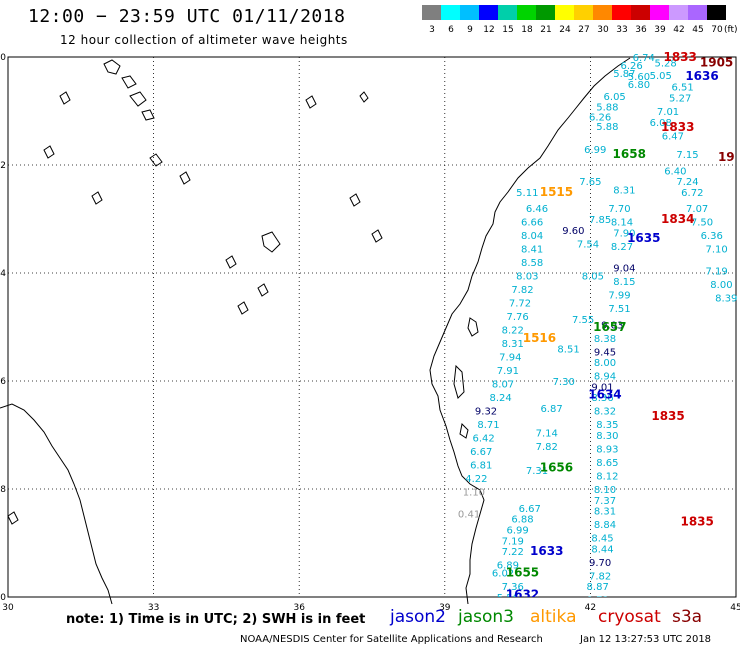 This screenshot has height=650, width=740. Describe the element at coordinates (532, 223) in the screenshot. I see `wave-height-value: 6.66` at that location.